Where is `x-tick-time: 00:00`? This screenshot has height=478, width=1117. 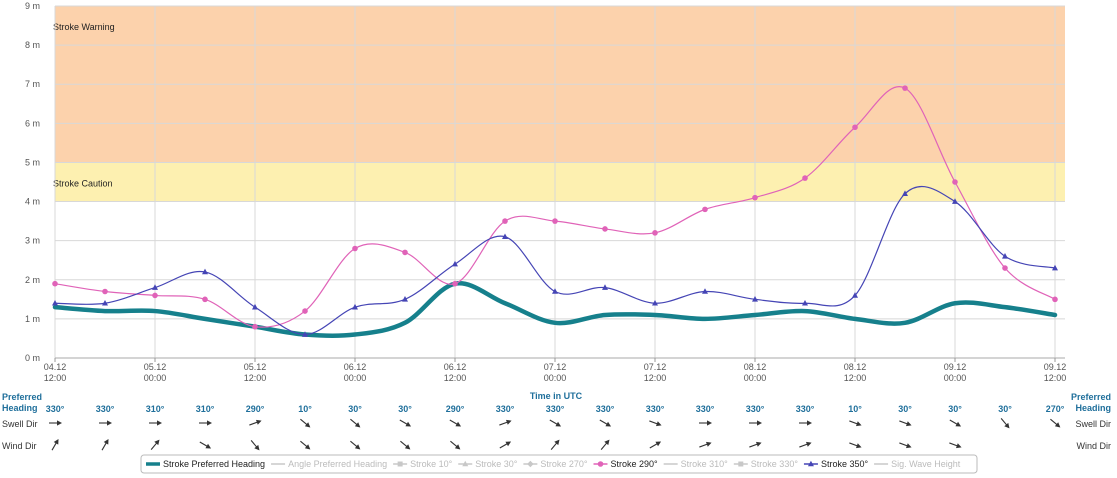 x-tick-time: 00:00 is located at coordinates (155, 378).